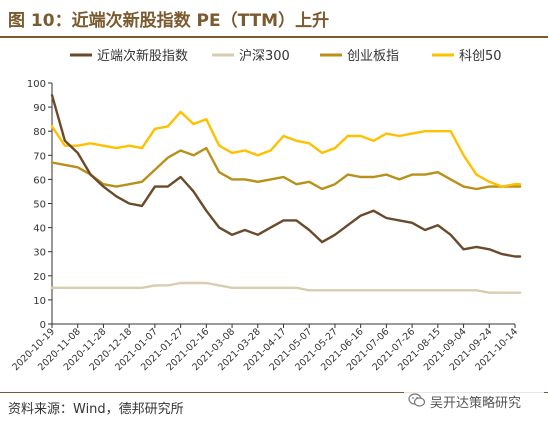  I want to click on y-tick-label: 40, so click(39, 229).